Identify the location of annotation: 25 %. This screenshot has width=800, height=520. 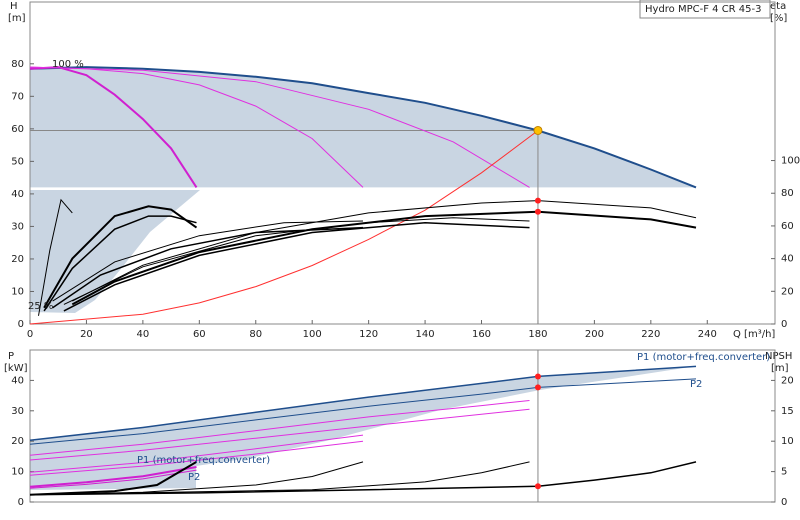
(40, 306).